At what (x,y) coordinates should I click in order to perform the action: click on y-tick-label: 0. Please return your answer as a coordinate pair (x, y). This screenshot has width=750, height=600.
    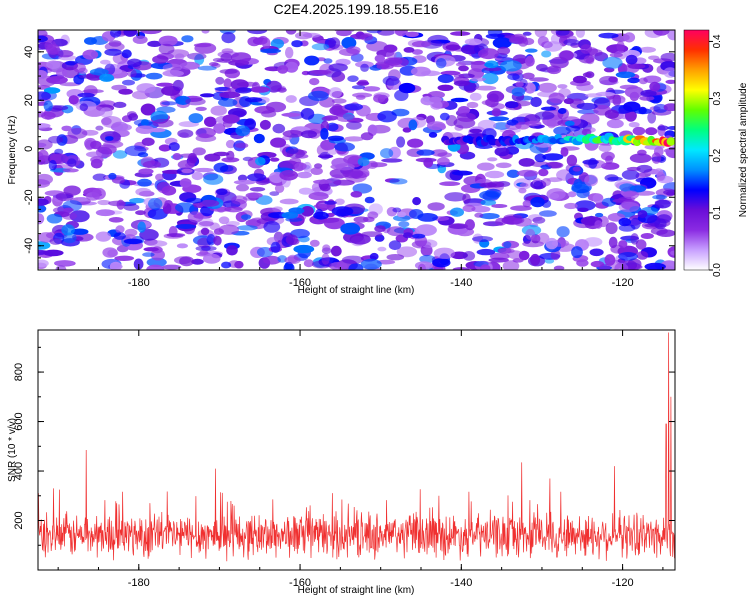
    Looking at the image, I should click on (29, 149).